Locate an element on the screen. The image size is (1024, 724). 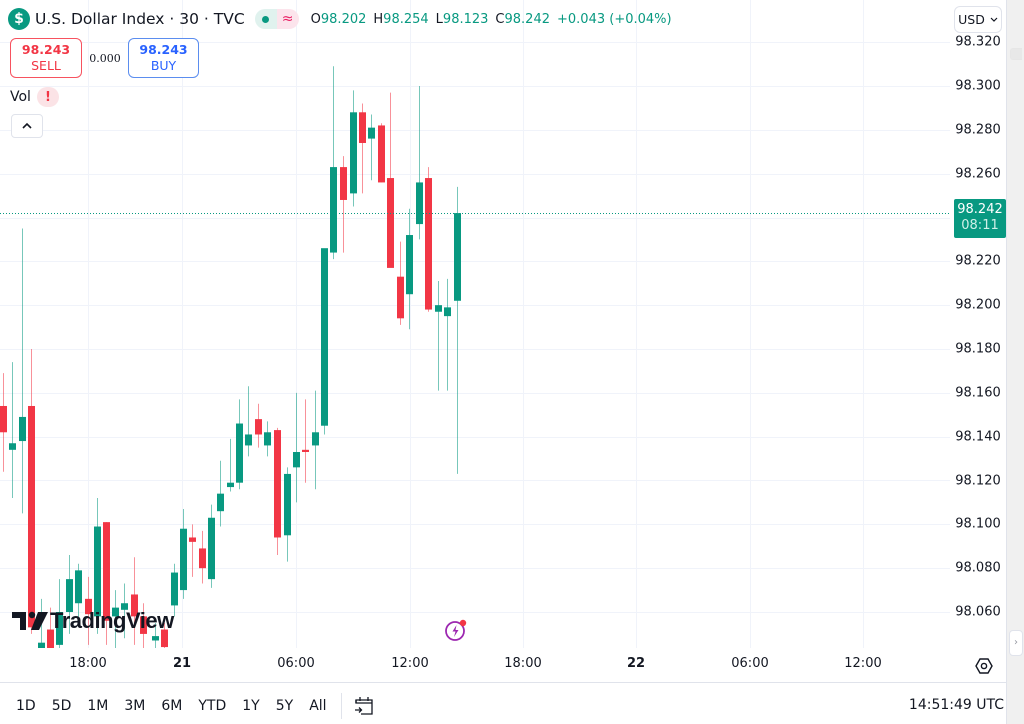
price-axis-label: 98.120 is located at coordinates (978, 480).